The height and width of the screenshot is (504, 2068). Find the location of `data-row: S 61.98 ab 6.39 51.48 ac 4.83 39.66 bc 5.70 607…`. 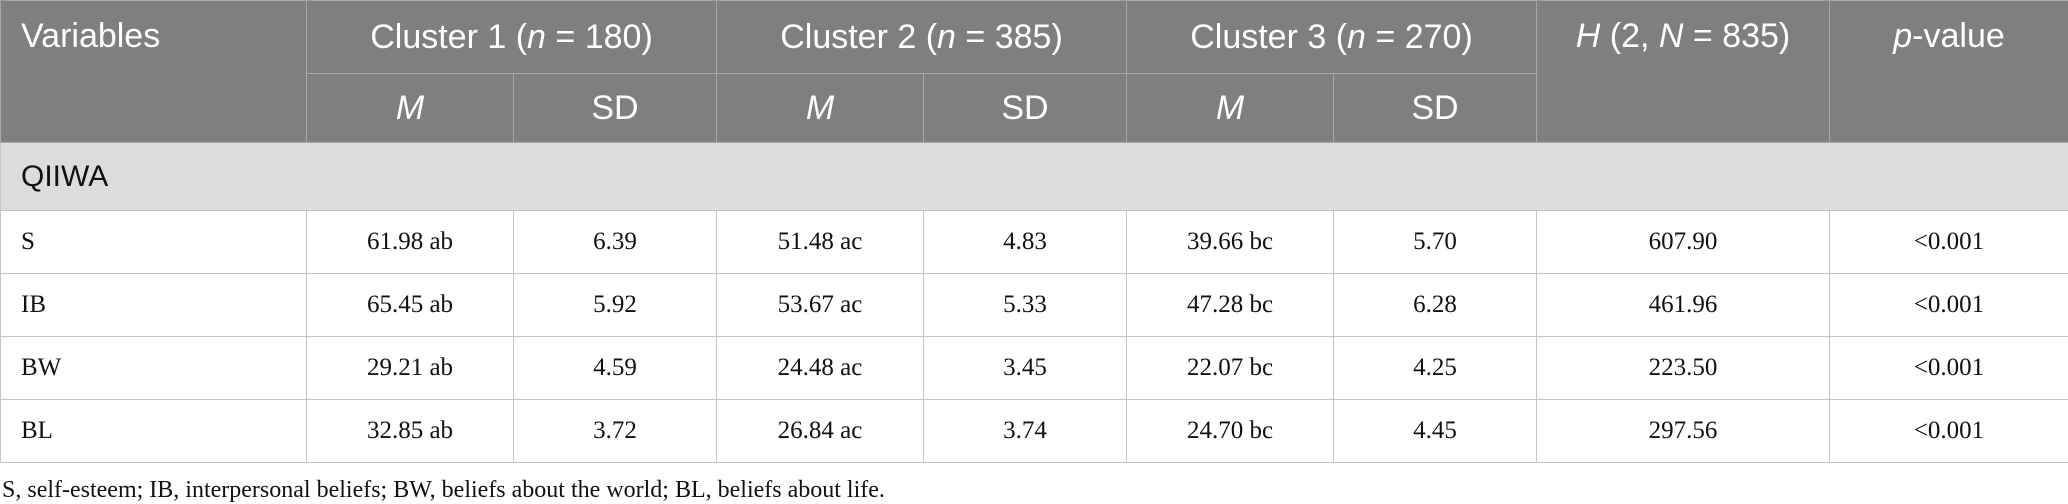

data-row: S 61.98 ab 6.39 51.48 ac 4.83 39.66 bc 5.70 607… is located at coordinates (1034, 242).